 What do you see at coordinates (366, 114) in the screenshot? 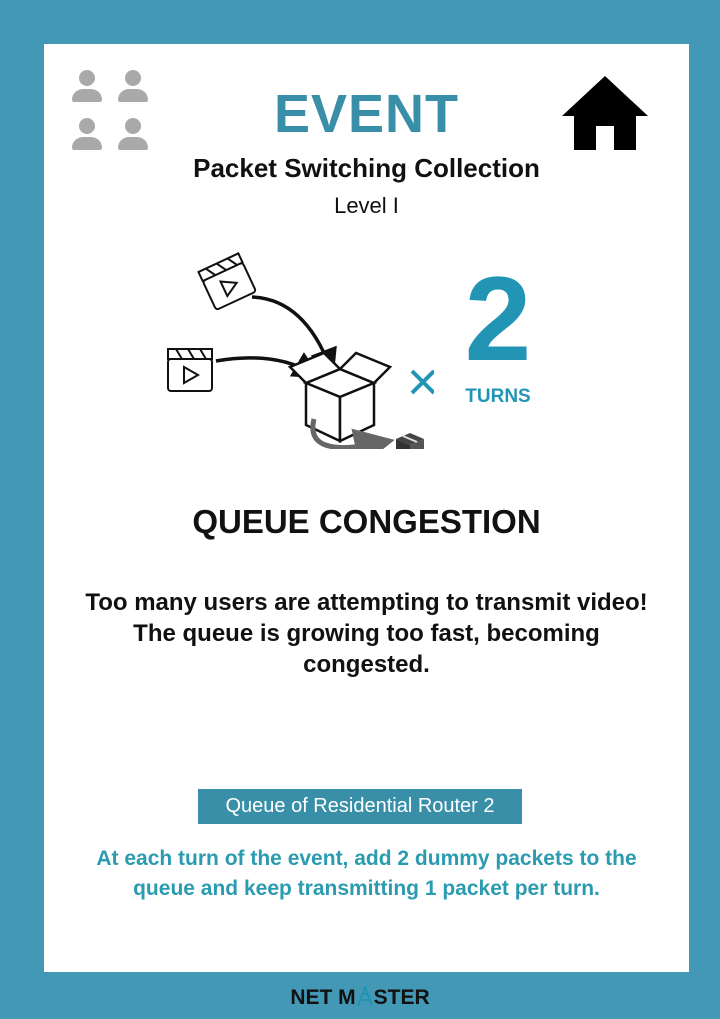
I see `card-title: EVENT` at bounding box center [366, 114].